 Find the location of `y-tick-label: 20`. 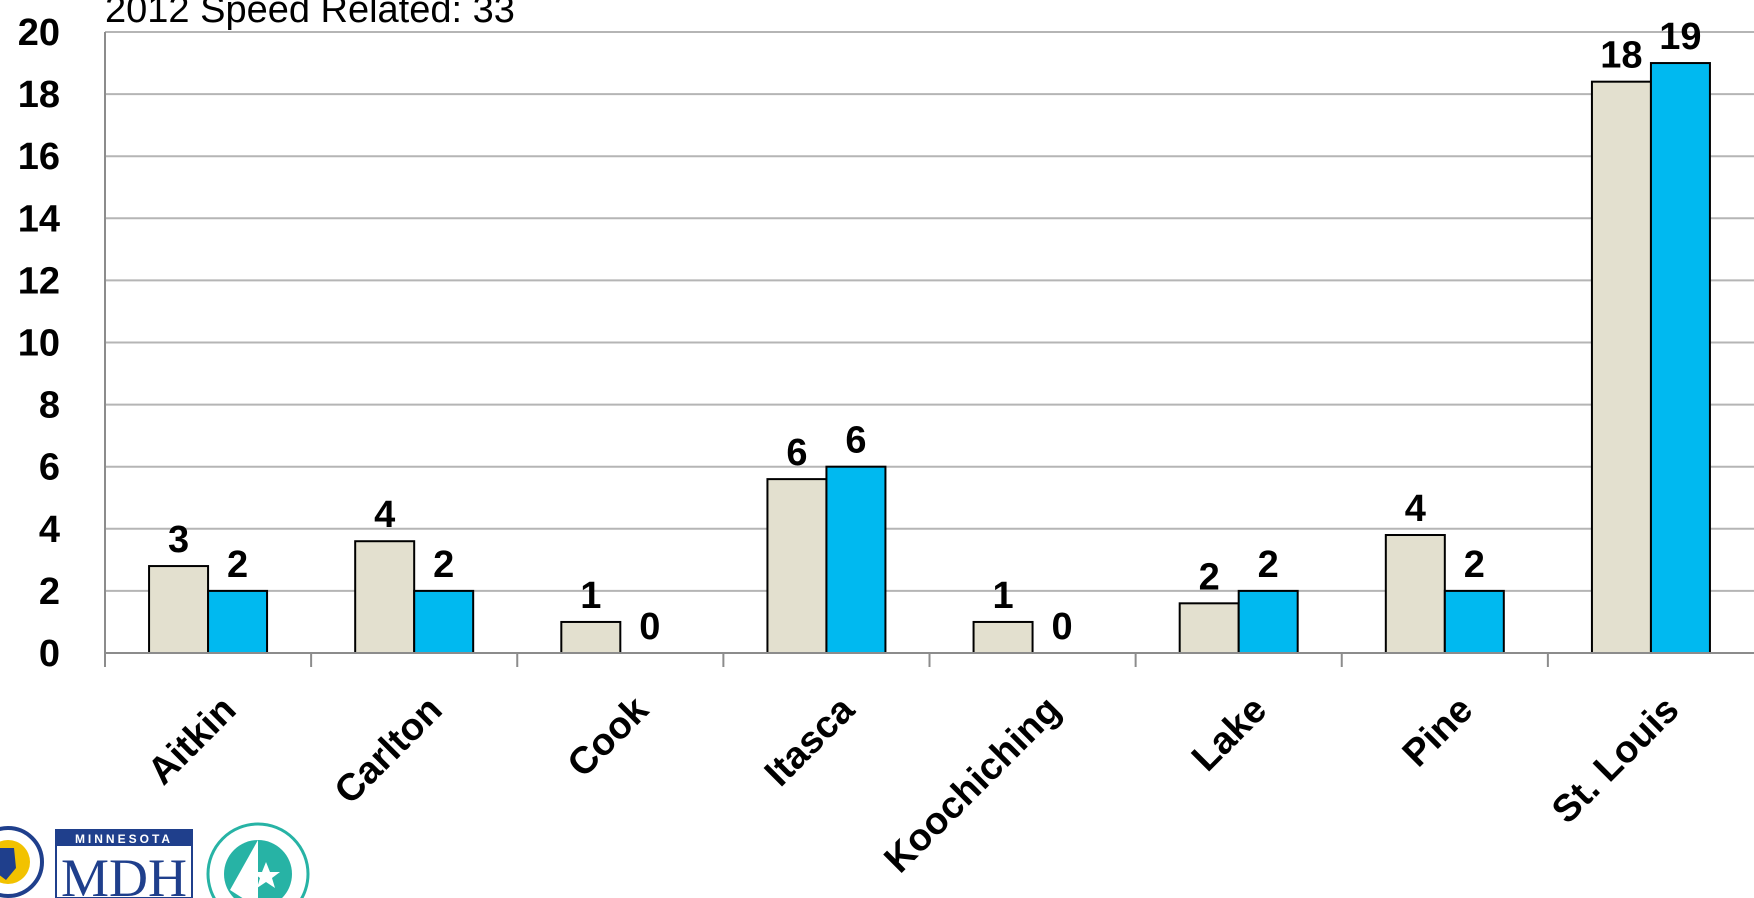

y-tick-label: 20 is located at coordinates (39, 33).